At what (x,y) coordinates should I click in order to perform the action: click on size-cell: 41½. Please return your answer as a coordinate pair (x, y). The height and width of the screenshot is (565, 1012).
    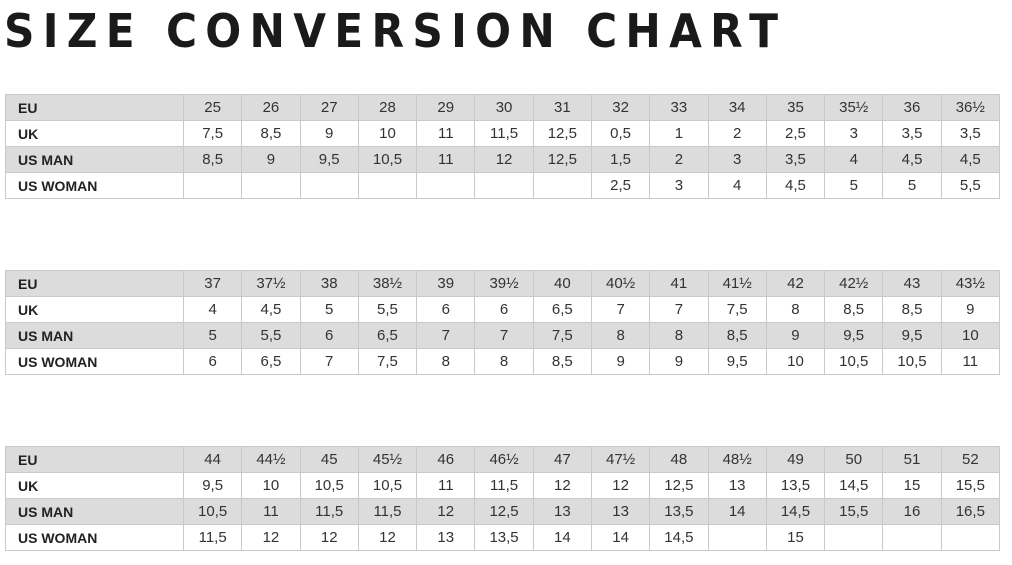
    Looking at the image, I should click on (737, 283).